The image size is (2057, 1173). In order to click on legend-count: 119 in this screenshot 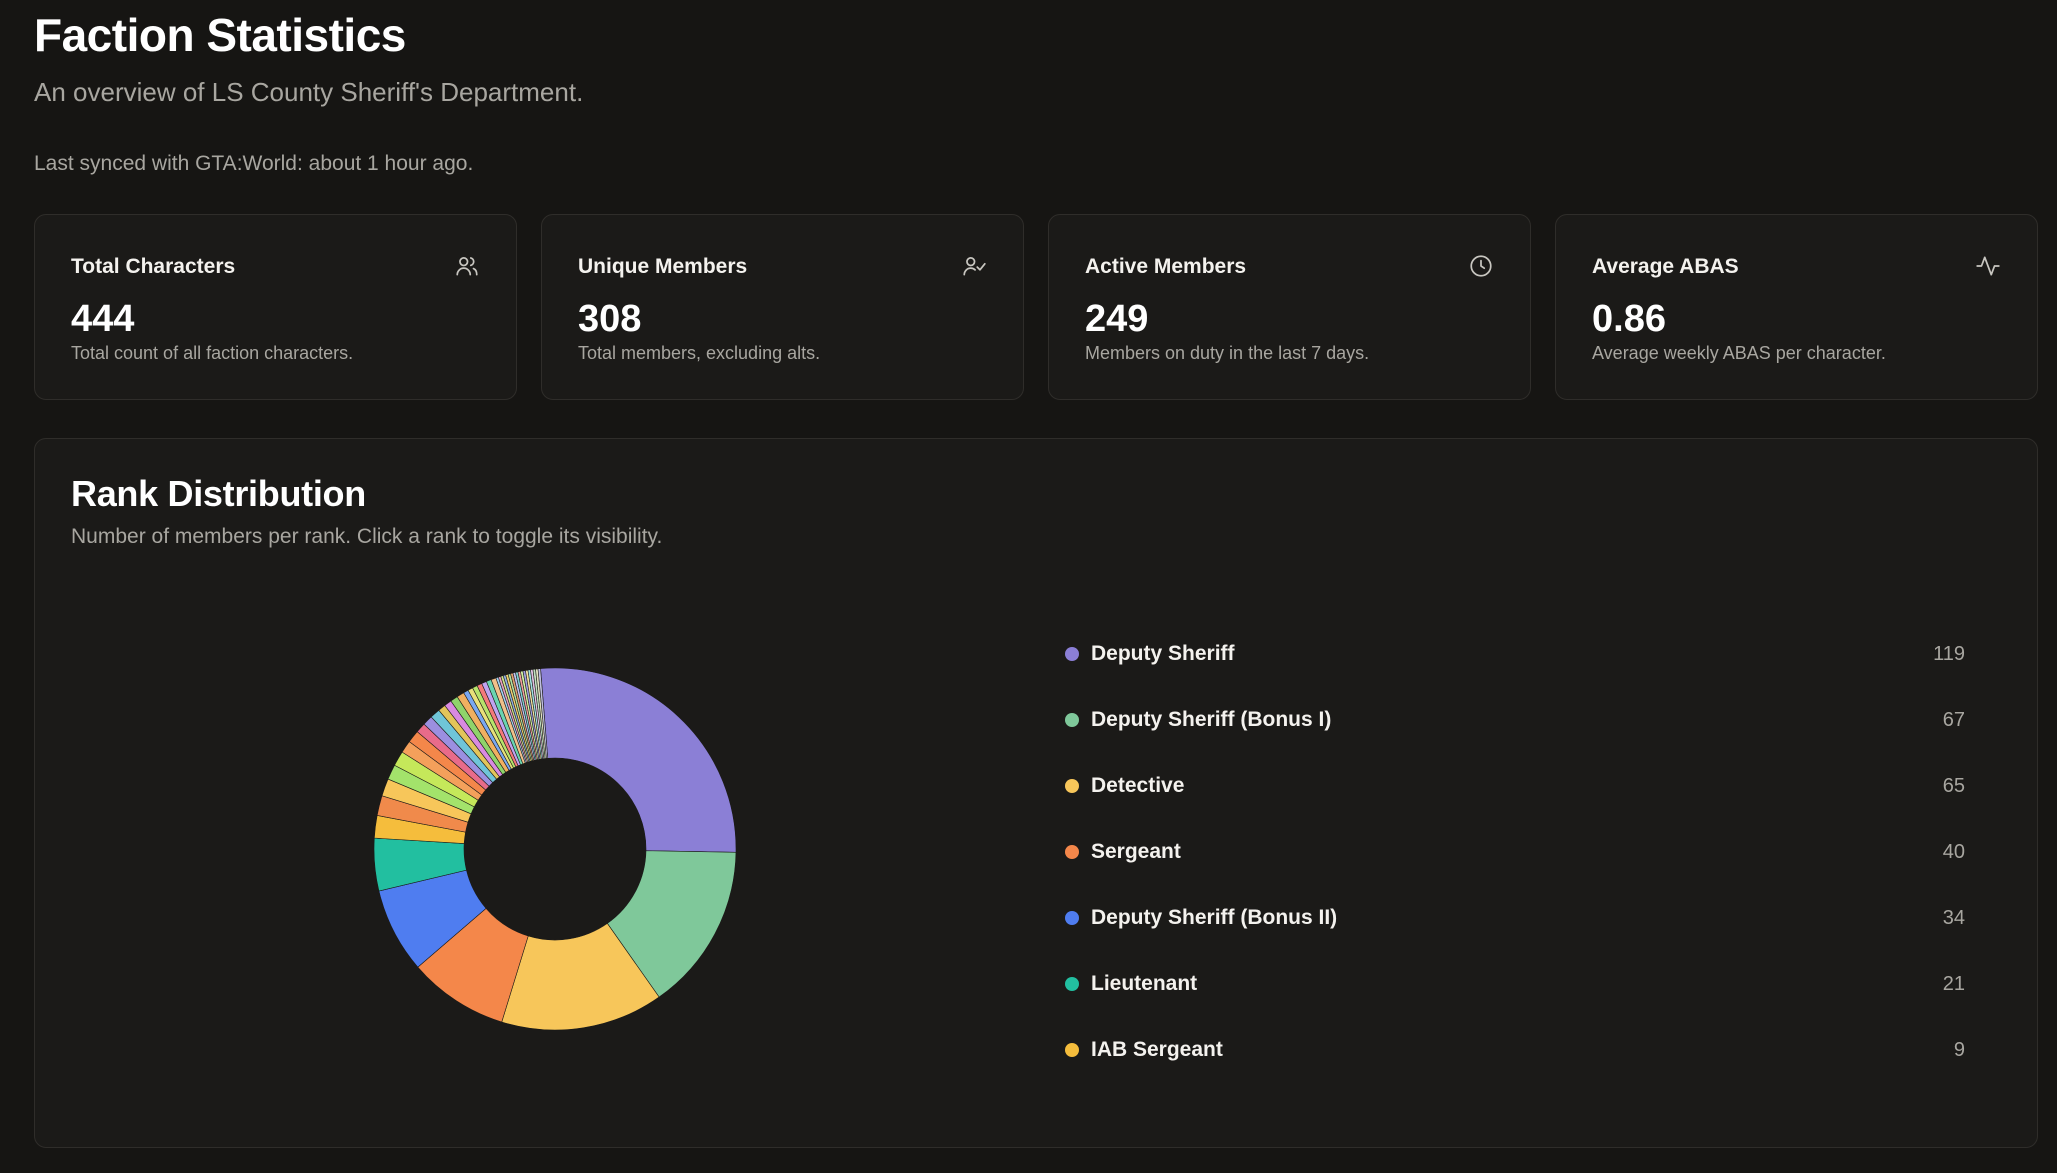, I will do `click(1949, 653)`.